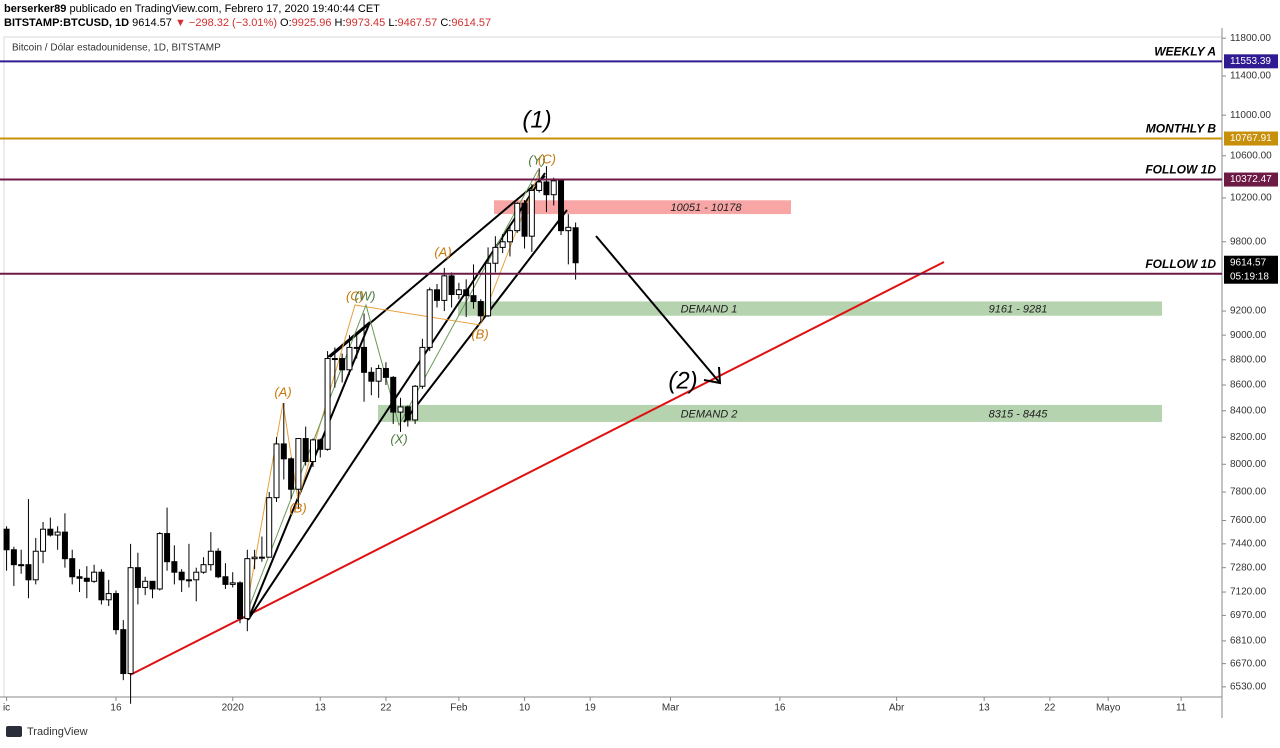 This screenshot has height=748, width=1280. I want to click on wave-label: (C), so click(355, 295).